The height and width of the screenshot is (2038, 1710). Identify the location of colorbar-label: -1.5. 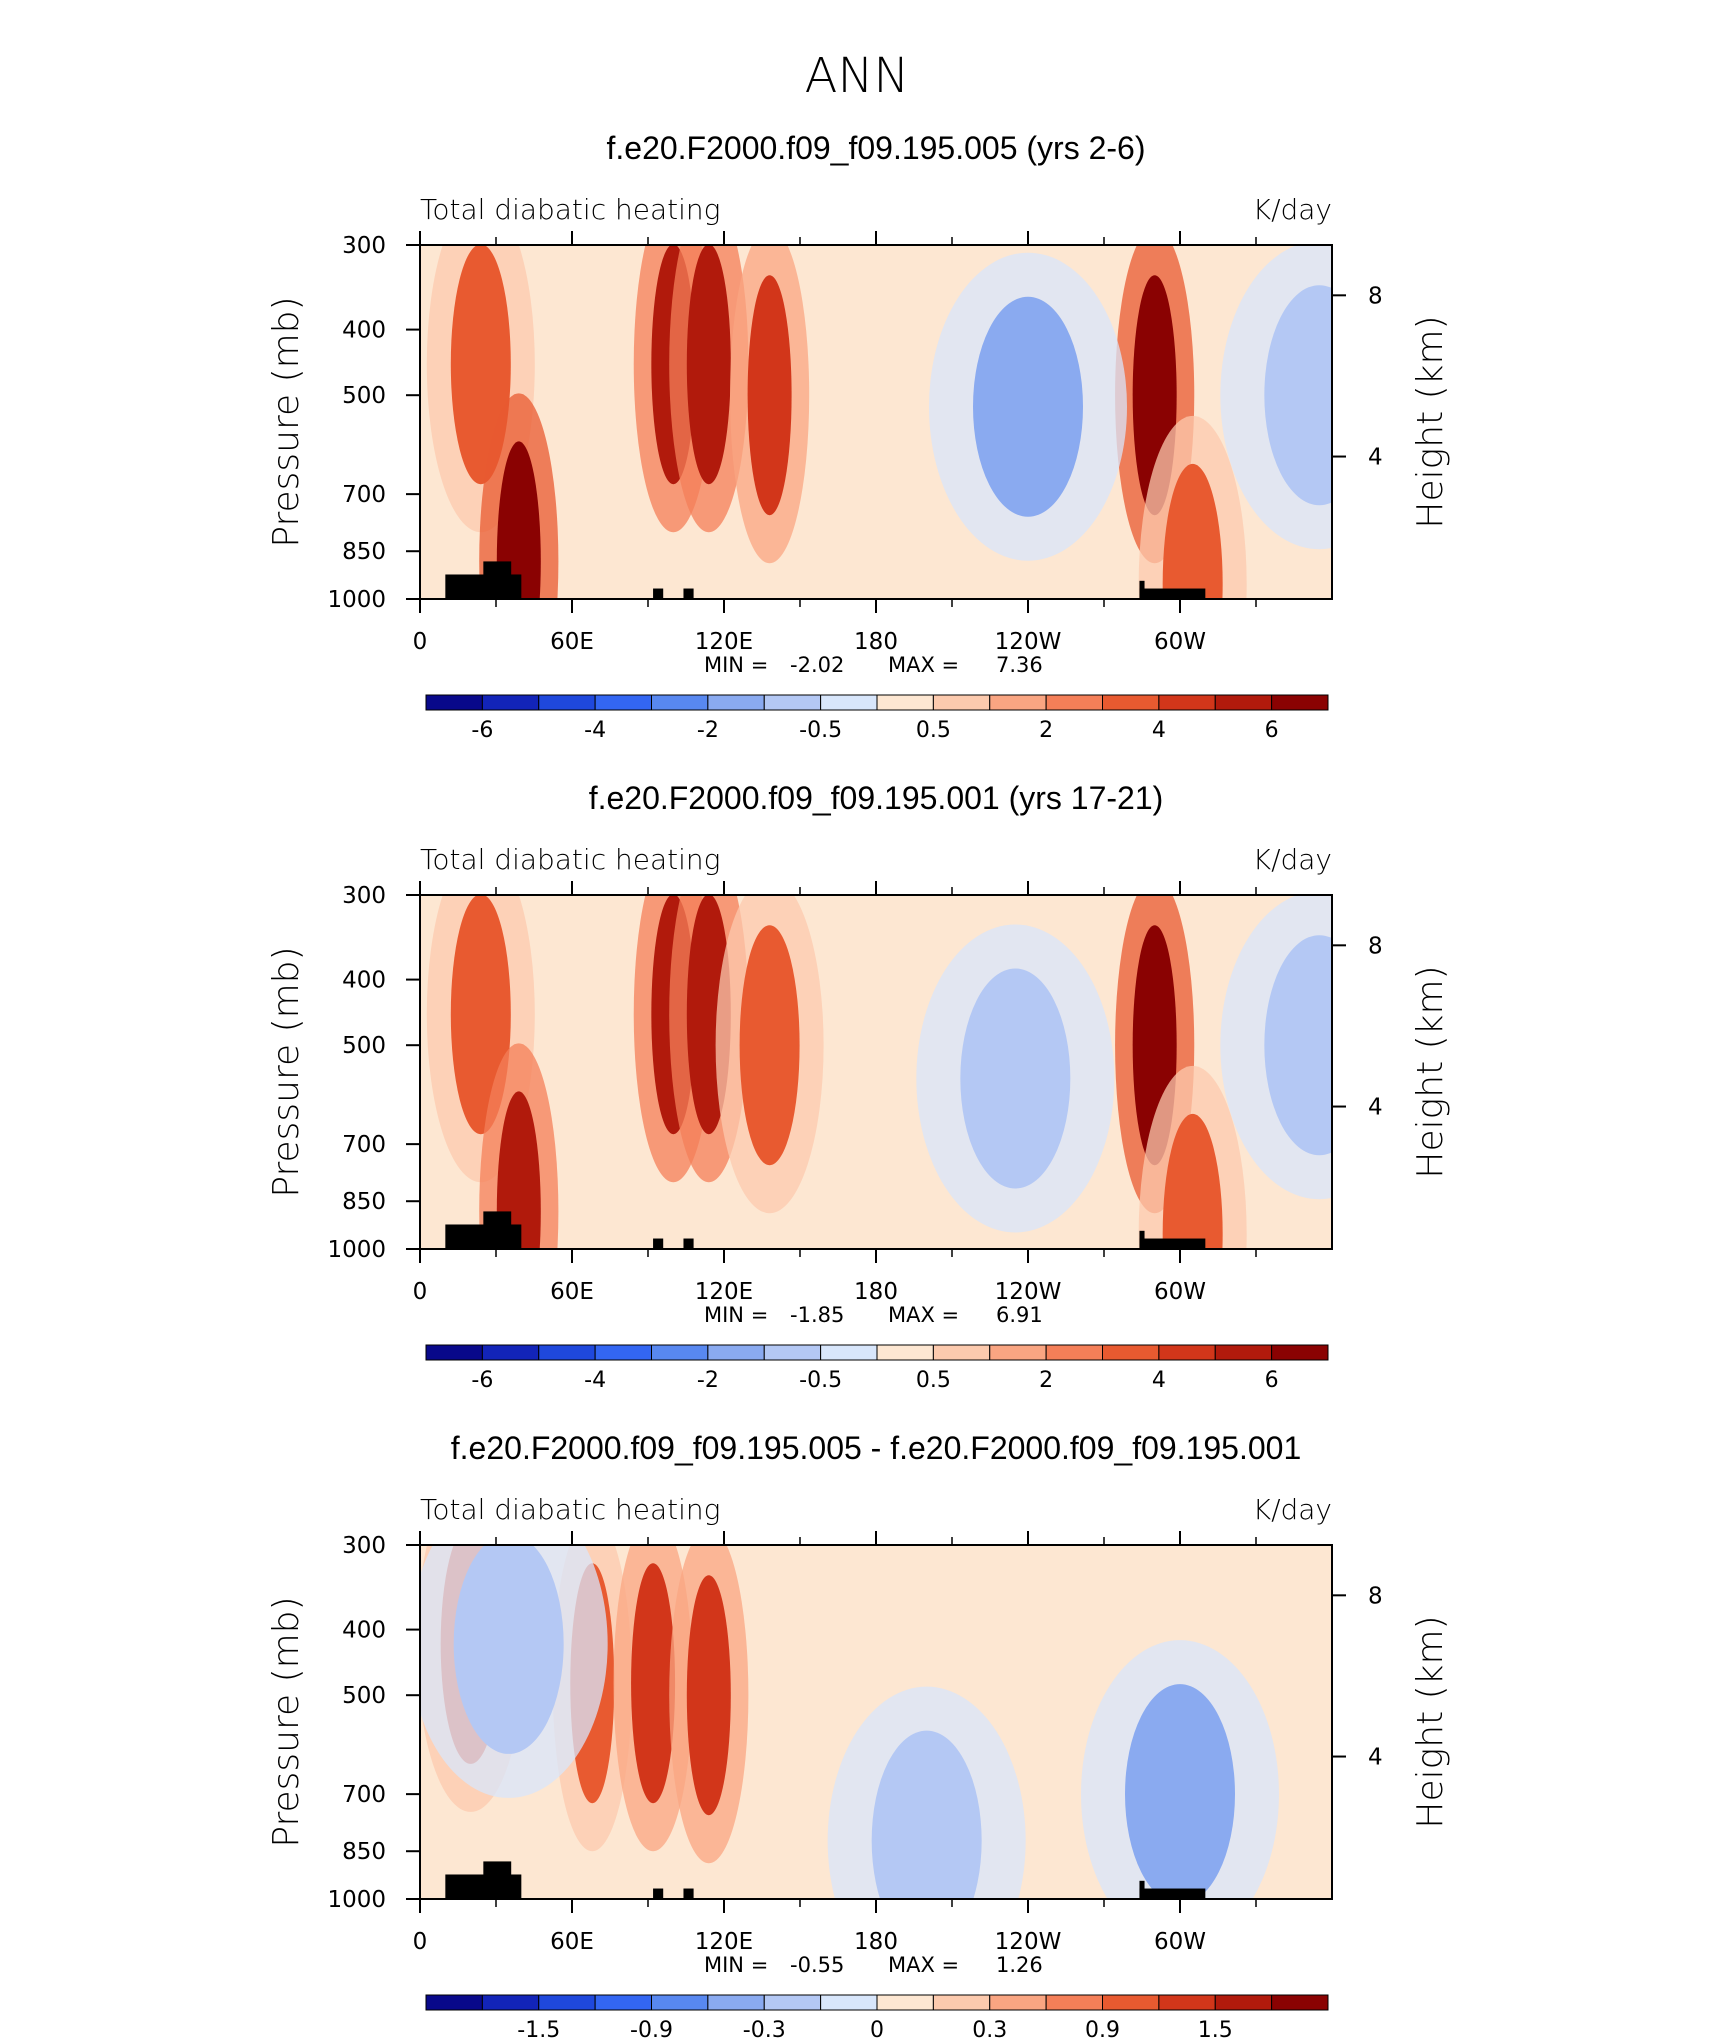
(538, 2028).